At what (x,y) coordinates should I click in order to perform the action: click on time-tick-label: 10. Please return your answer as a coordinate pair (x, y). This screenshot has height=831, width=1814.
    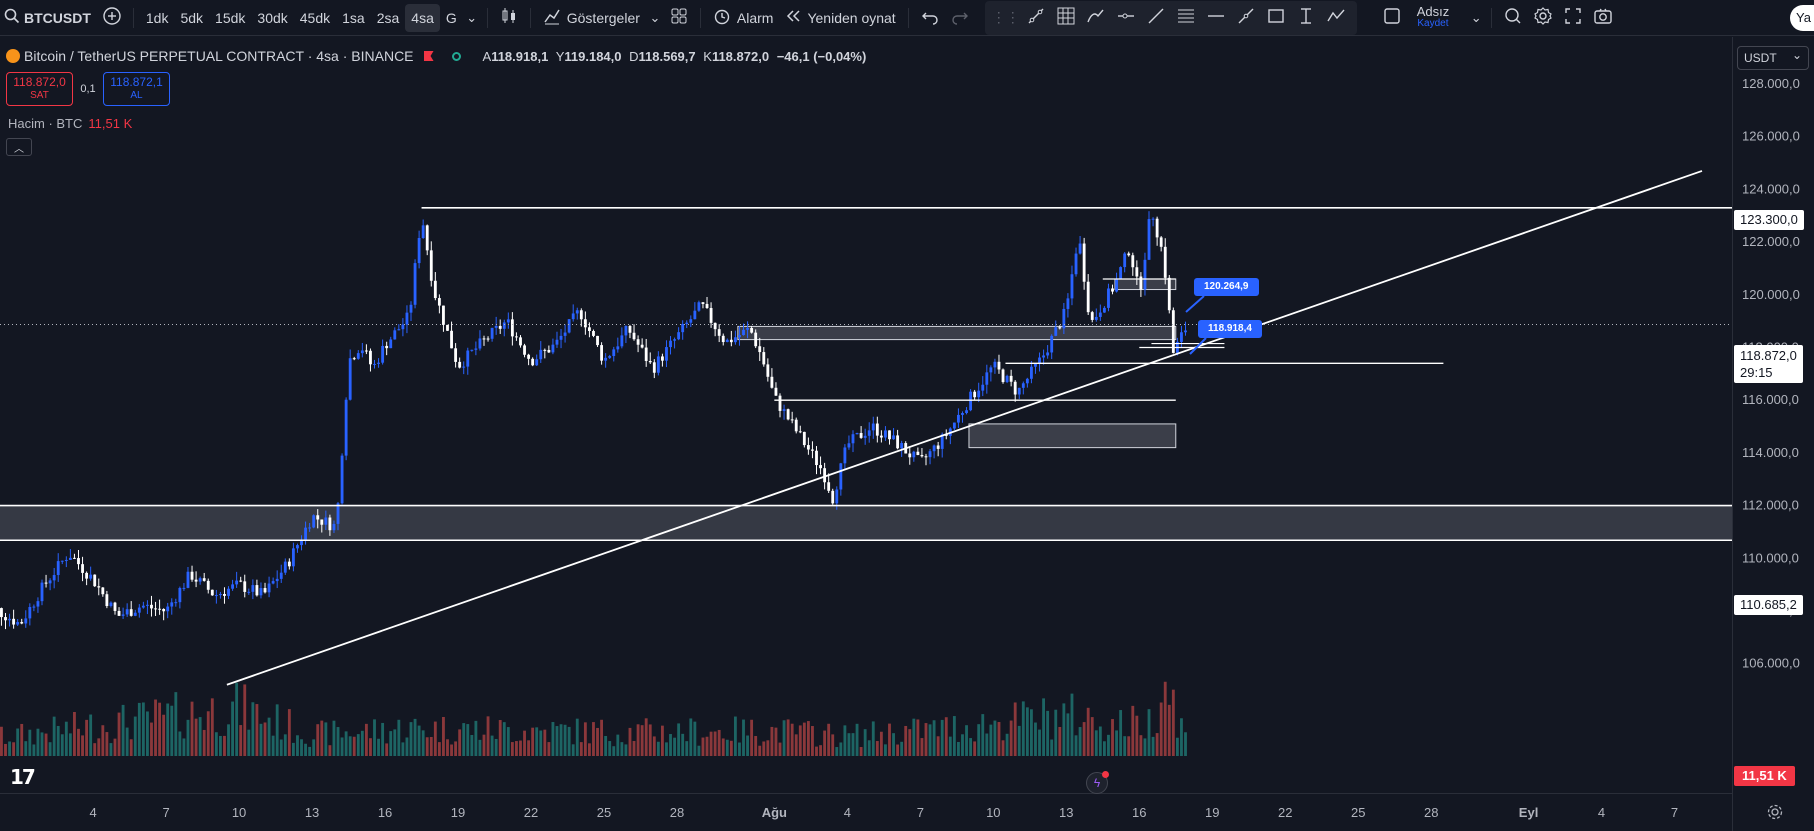
    Looking at the image, I should click on (239, 812).